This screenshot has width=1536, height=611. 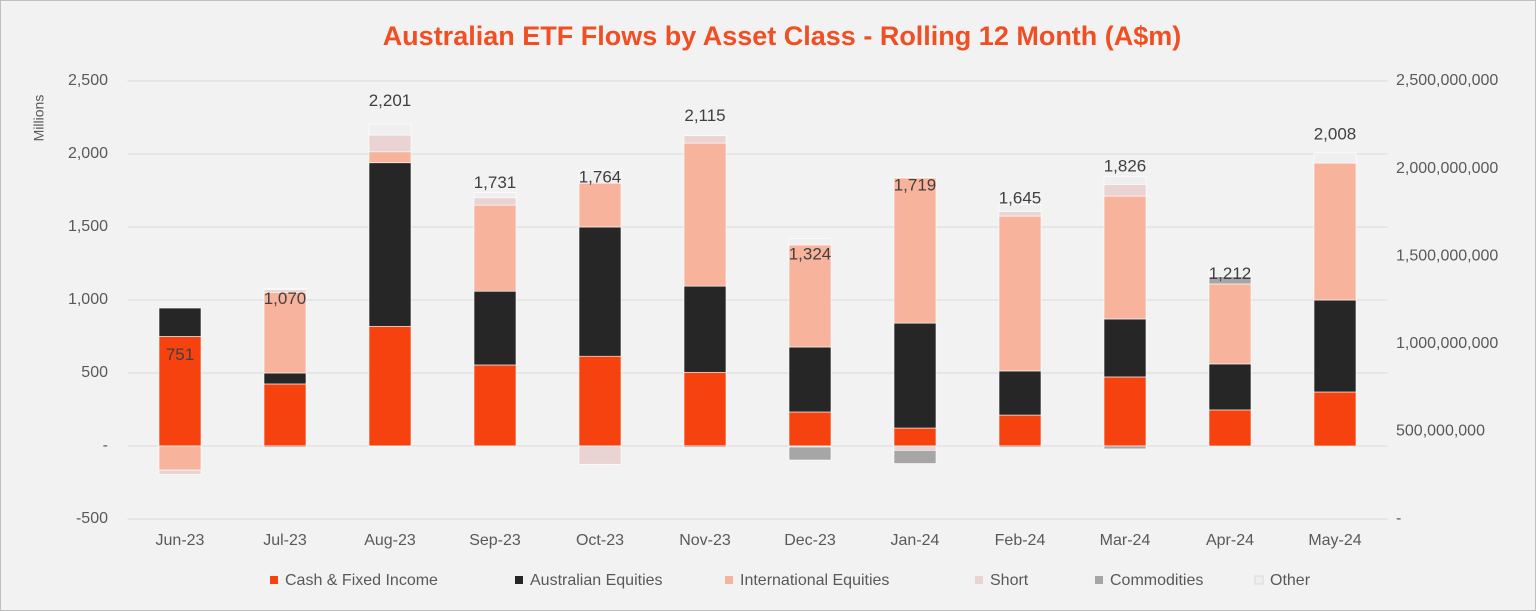 I want to click on total-label: 1,212, so click(x=1230, y=273).